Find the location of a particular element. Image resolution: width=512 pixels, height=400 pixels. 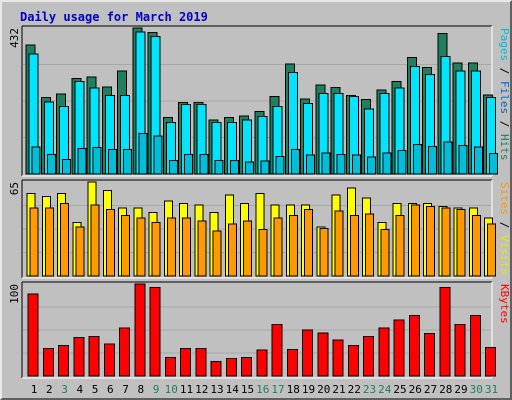

x-tick-label-day-15: 15 is located at coordinates (247, 389).